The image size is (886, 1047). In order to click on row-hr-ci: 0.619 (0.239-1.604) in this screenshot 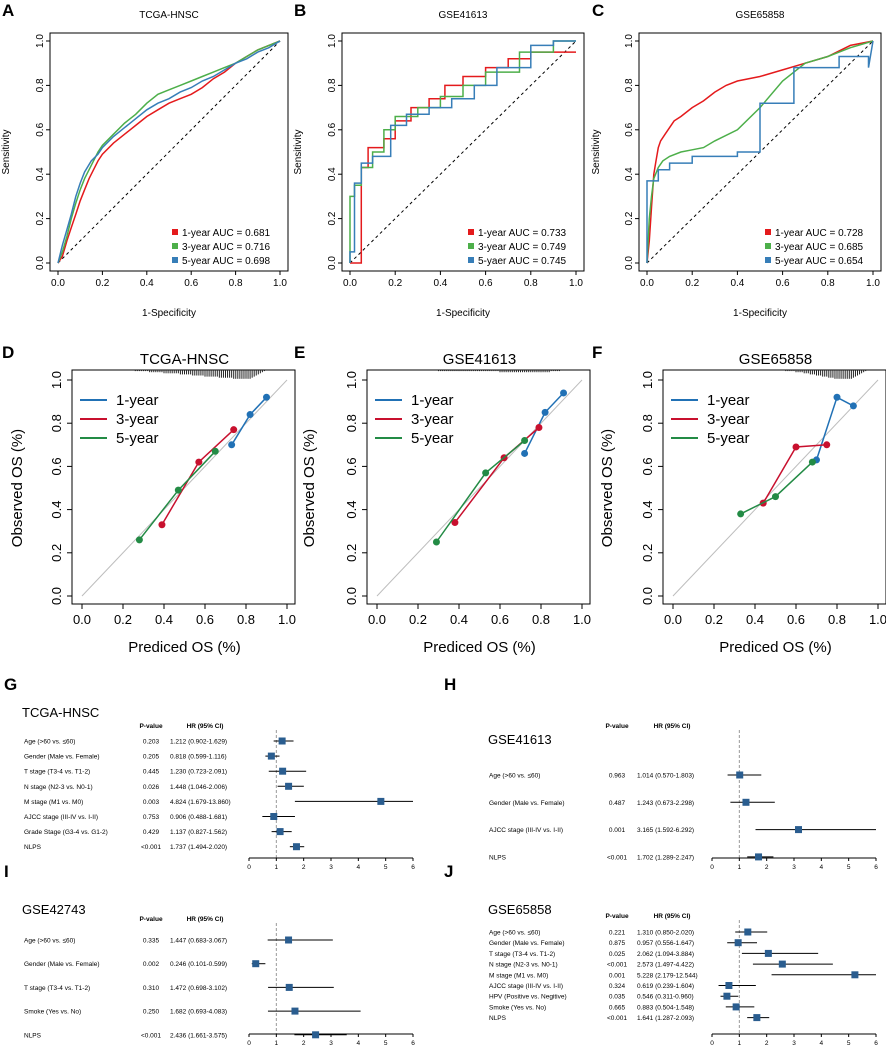, I will do `click(665, 986)`.